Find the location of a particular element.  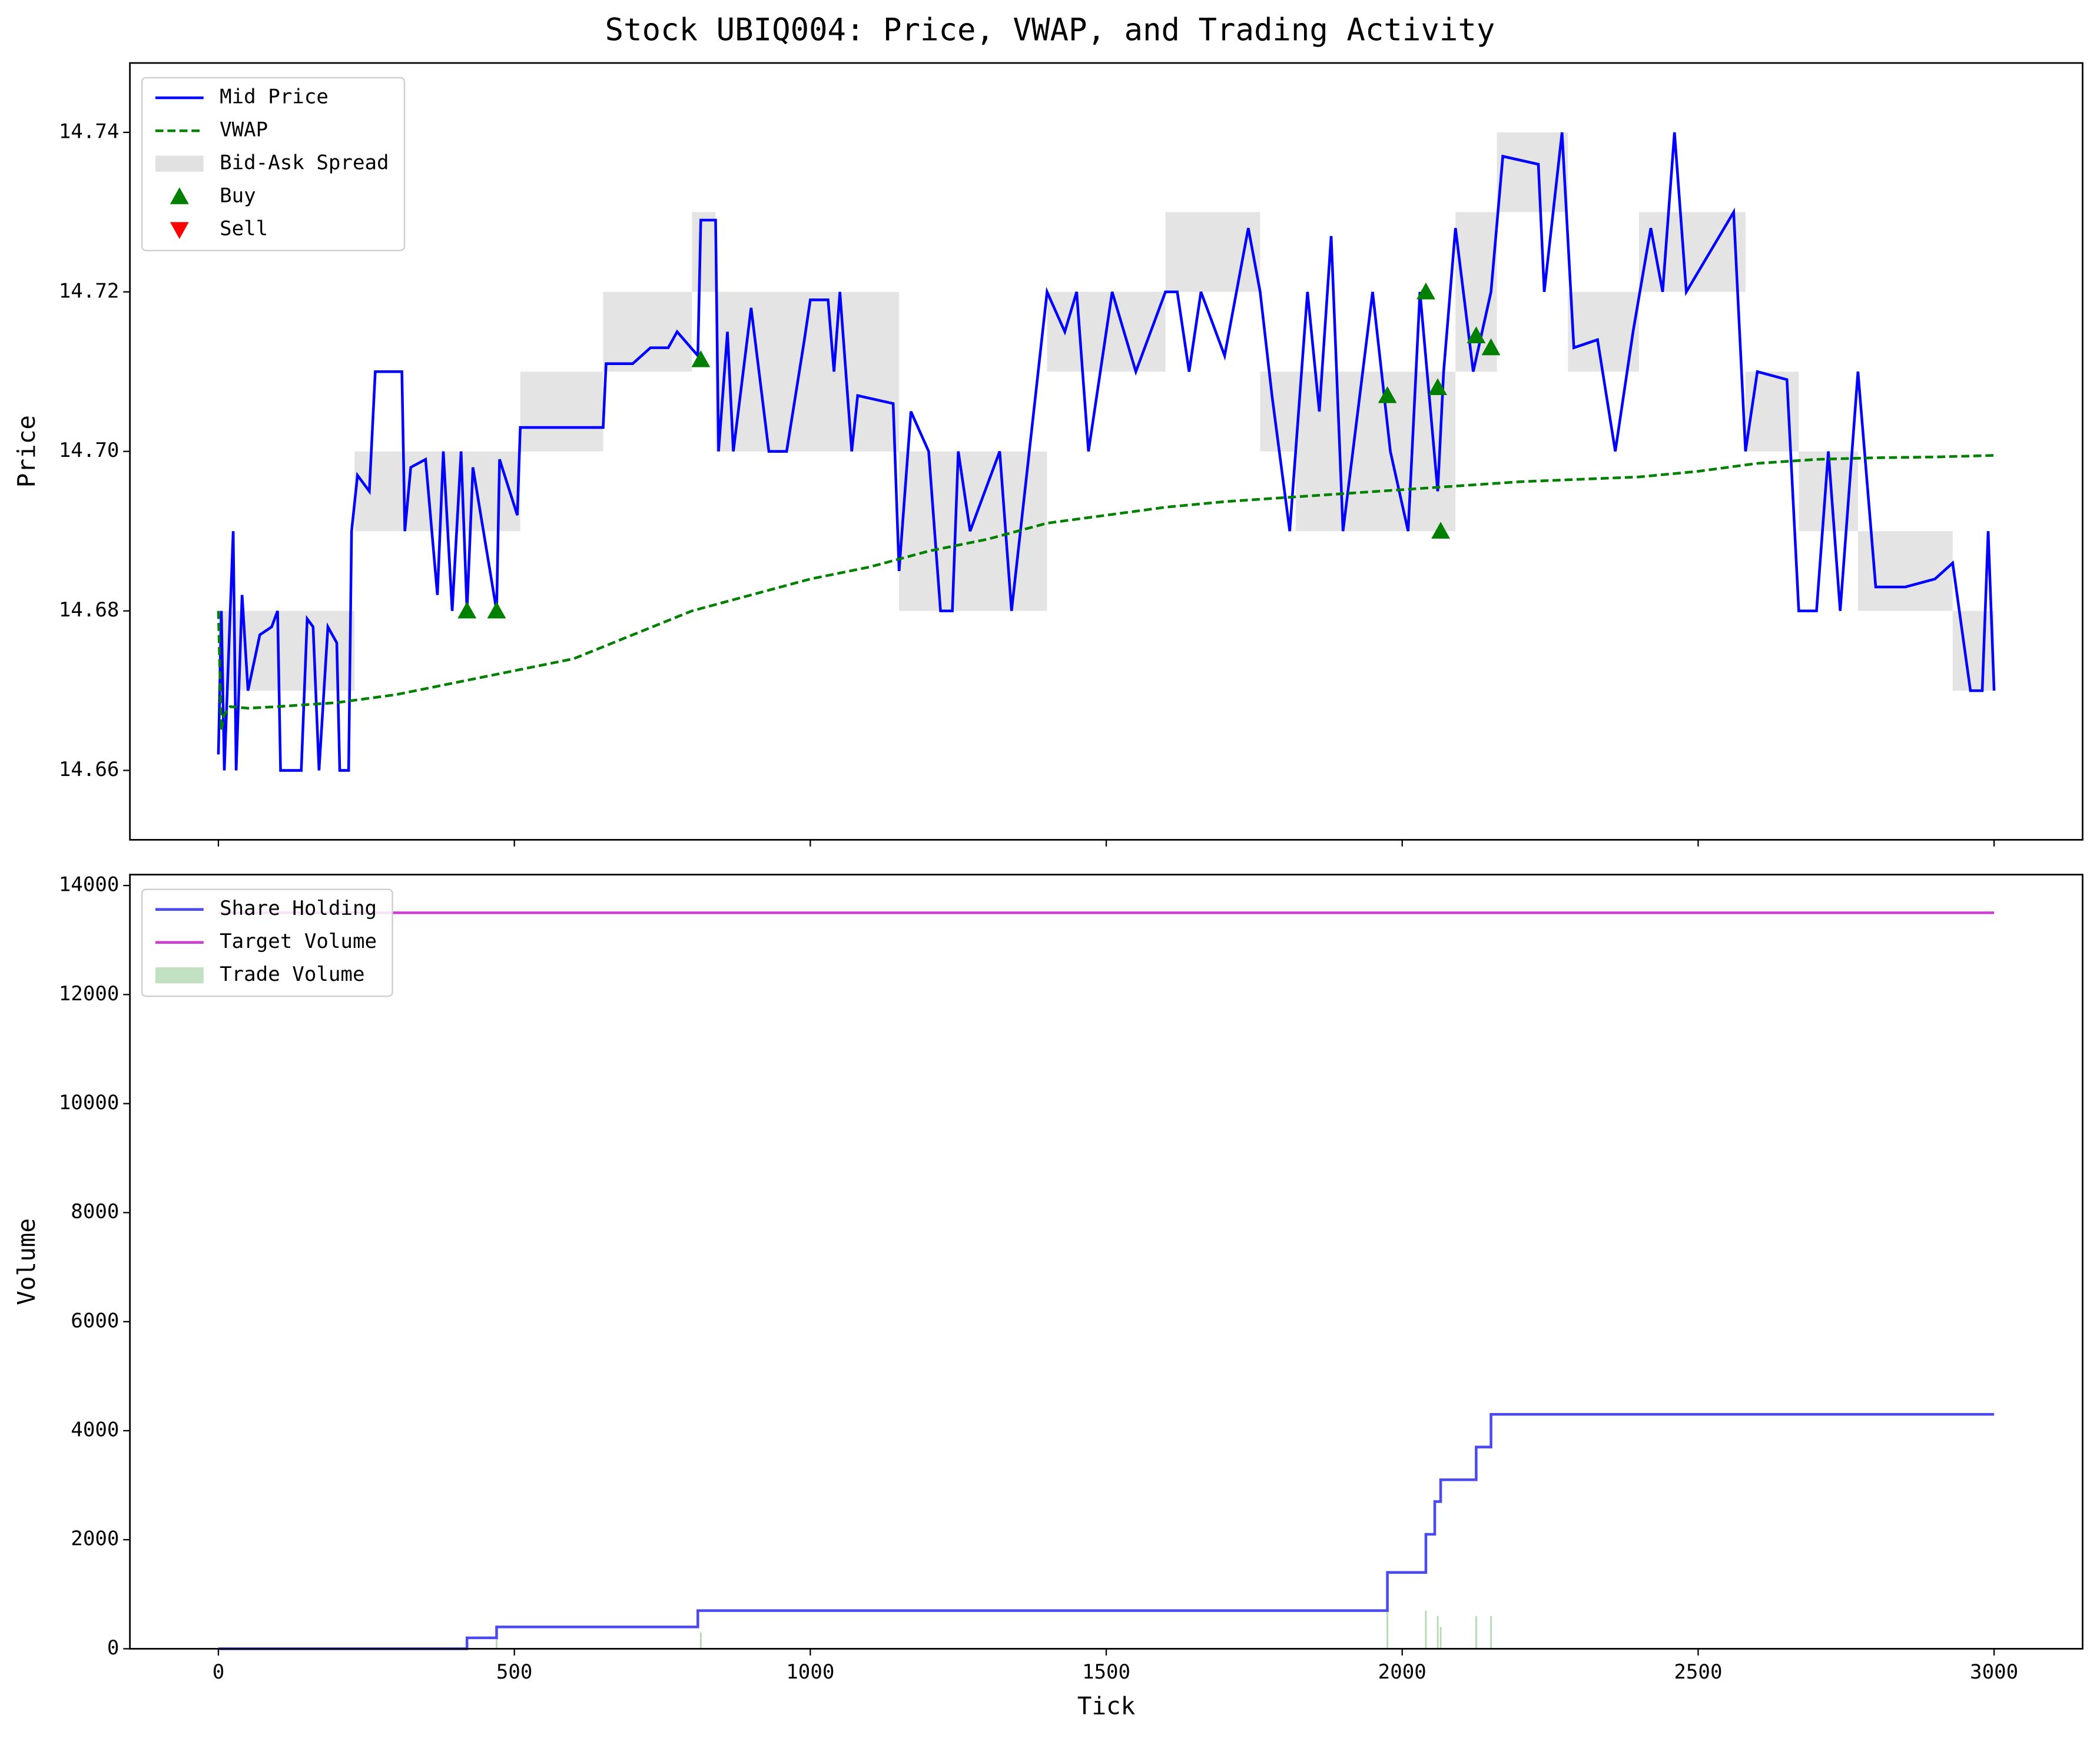

x-tick-label: 1500 is located at coordinates (1106, 1672).